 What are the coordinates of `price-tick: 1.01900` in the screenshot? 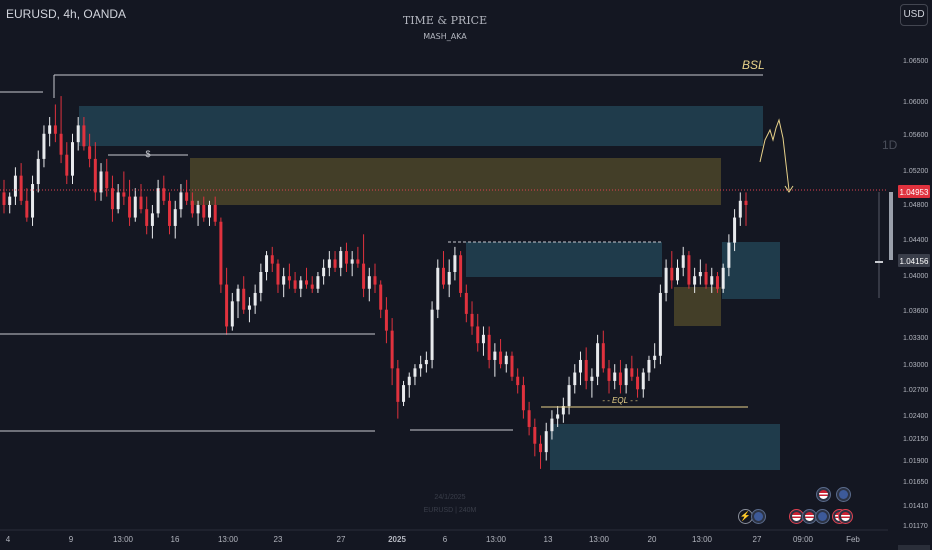 It's located at (915, 461).